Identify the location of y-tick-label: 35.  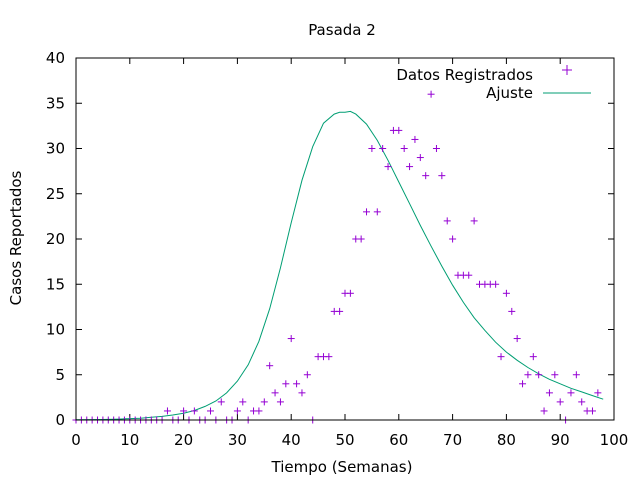
(55, 103).